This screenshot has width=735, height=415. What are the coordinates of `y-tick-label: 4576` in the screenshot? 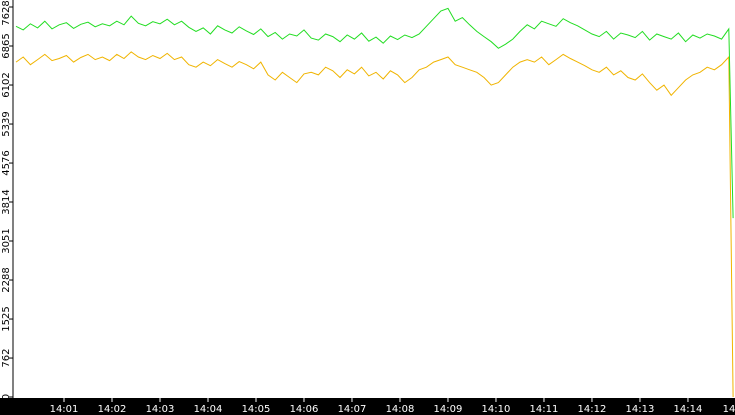 It's located at (6, 162).